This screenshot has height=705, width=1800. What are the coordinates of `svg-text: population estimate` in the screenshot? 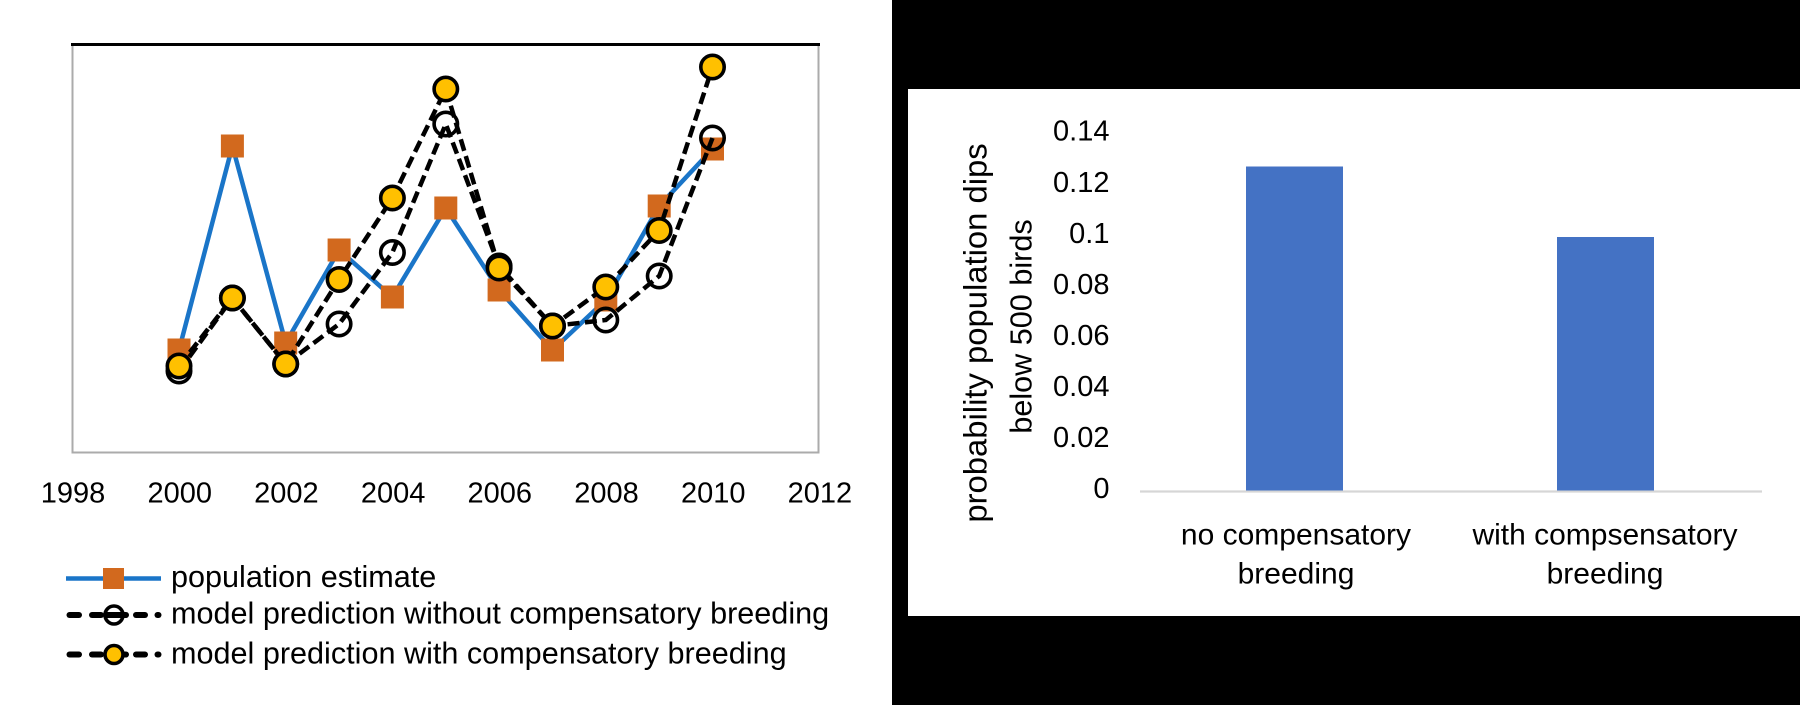 It's located at (303, 577).